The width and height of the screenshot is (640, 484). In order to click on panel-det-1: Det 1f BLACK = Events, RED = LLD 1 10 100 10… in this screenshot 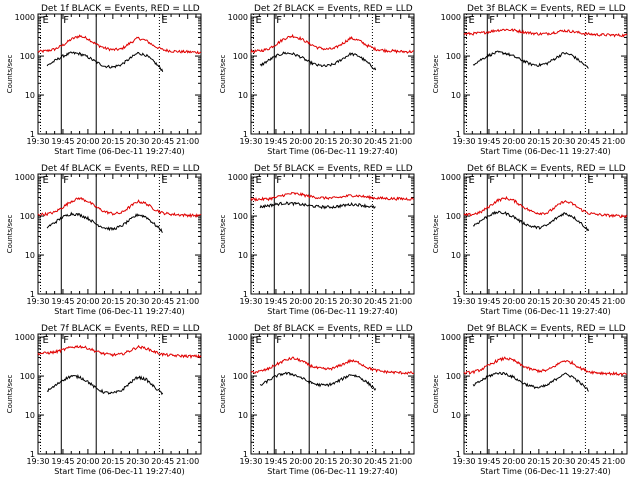, I will do `click(104, 80)`.